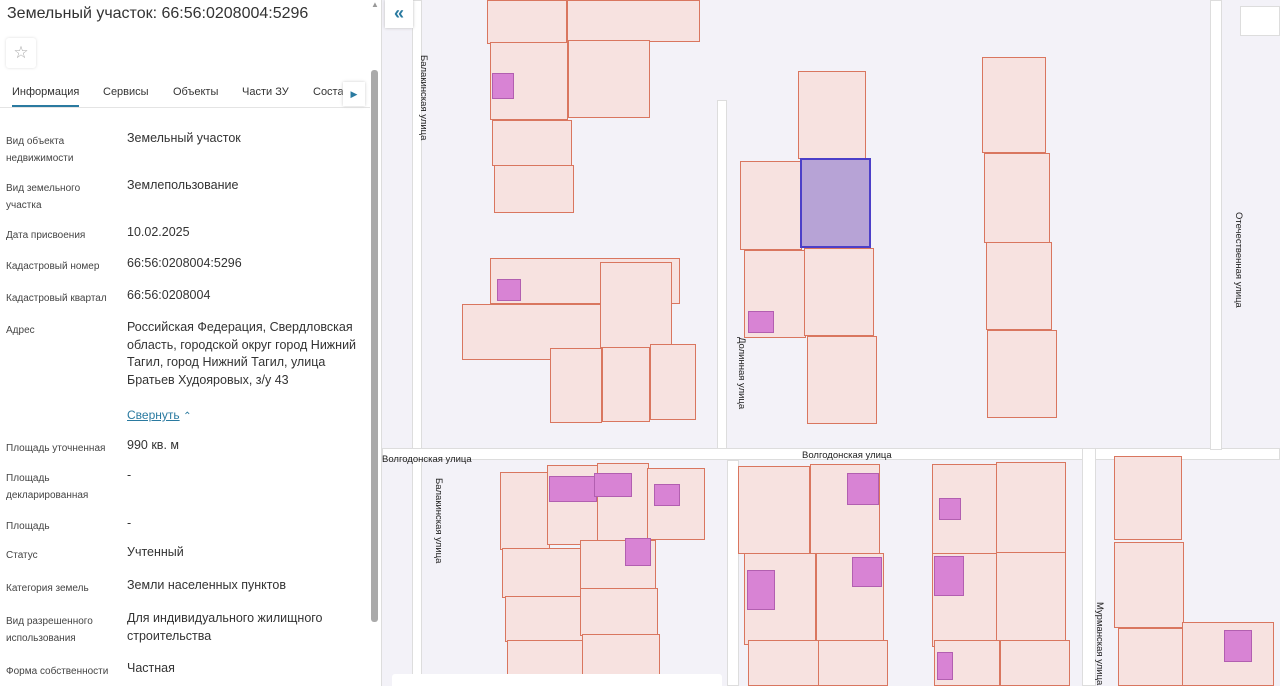 The width and height of the screenshot is (1280, 686). I want to click on field-value: Учтенный, so click(155, 552).